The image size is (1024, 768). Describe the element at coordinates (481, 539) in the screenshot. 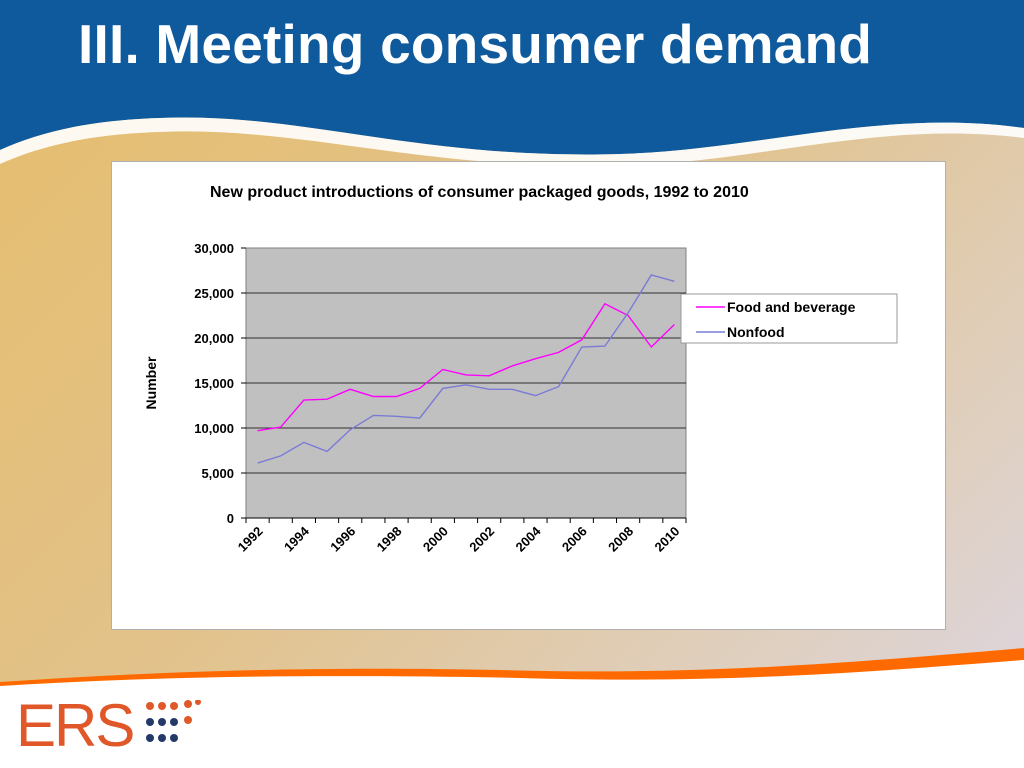

I see `x-tick-label: 2002` at that location.